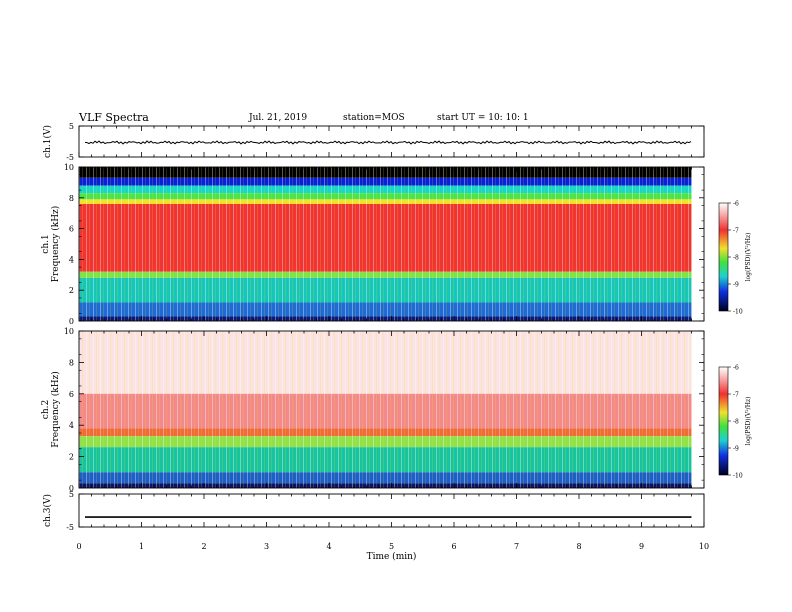 This screenshot has width=792, height=612. I want to click on x-tick-label: 2, so click(203, 546).